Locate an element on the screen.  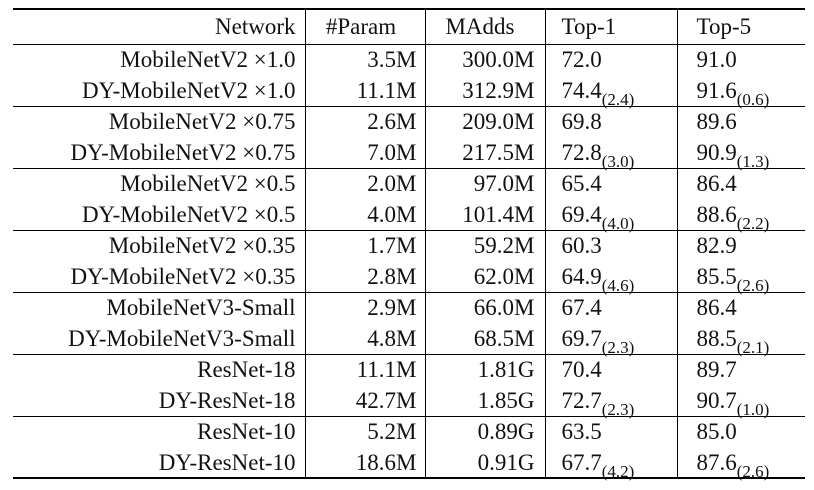
top1-value: 64.9 is located at coordinates (581, 276).